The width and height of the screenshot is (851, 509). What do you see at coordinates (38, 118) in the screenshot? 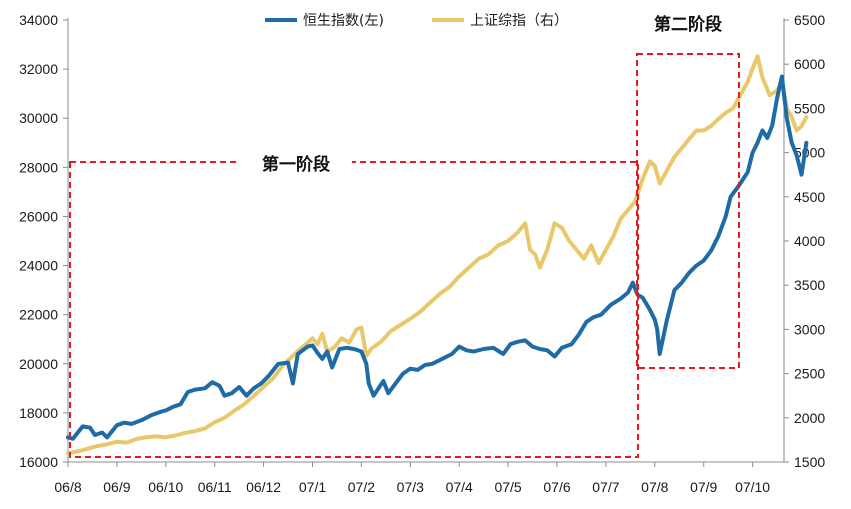
I see `left-tick-label: 30000` at bounding box center [38, 118].